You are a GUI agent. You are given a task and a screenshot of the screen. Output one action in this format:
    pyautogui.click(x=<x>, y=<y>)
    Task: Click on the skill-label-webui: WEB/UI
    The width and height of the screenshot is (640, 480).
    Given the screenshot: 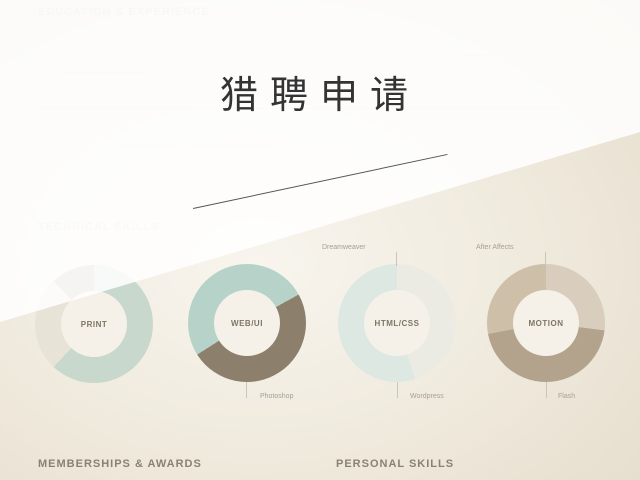 What is the action you would take?
    pyautogui.click(x=247, y=323)
    